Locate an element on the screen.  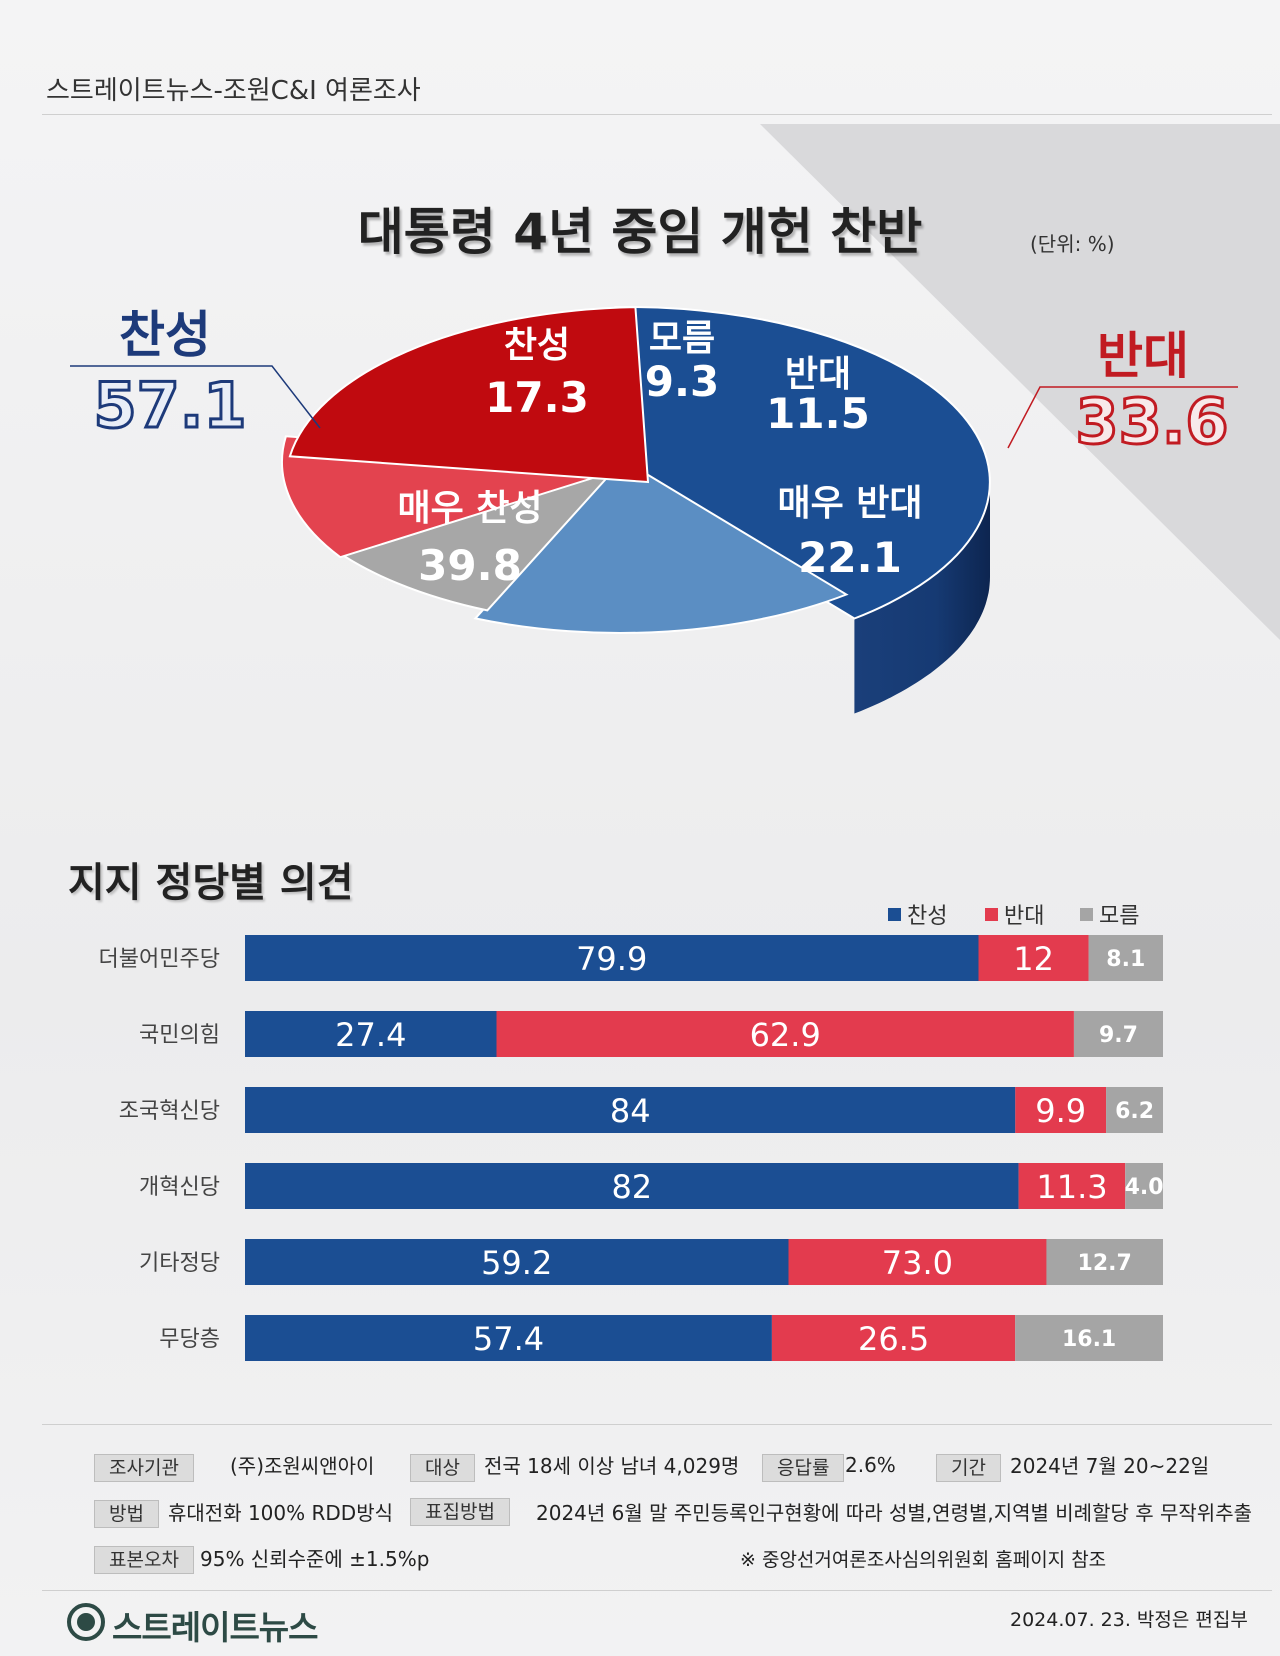
bar-label-5-1: 26.5 is located at coordinates (893, 1339).